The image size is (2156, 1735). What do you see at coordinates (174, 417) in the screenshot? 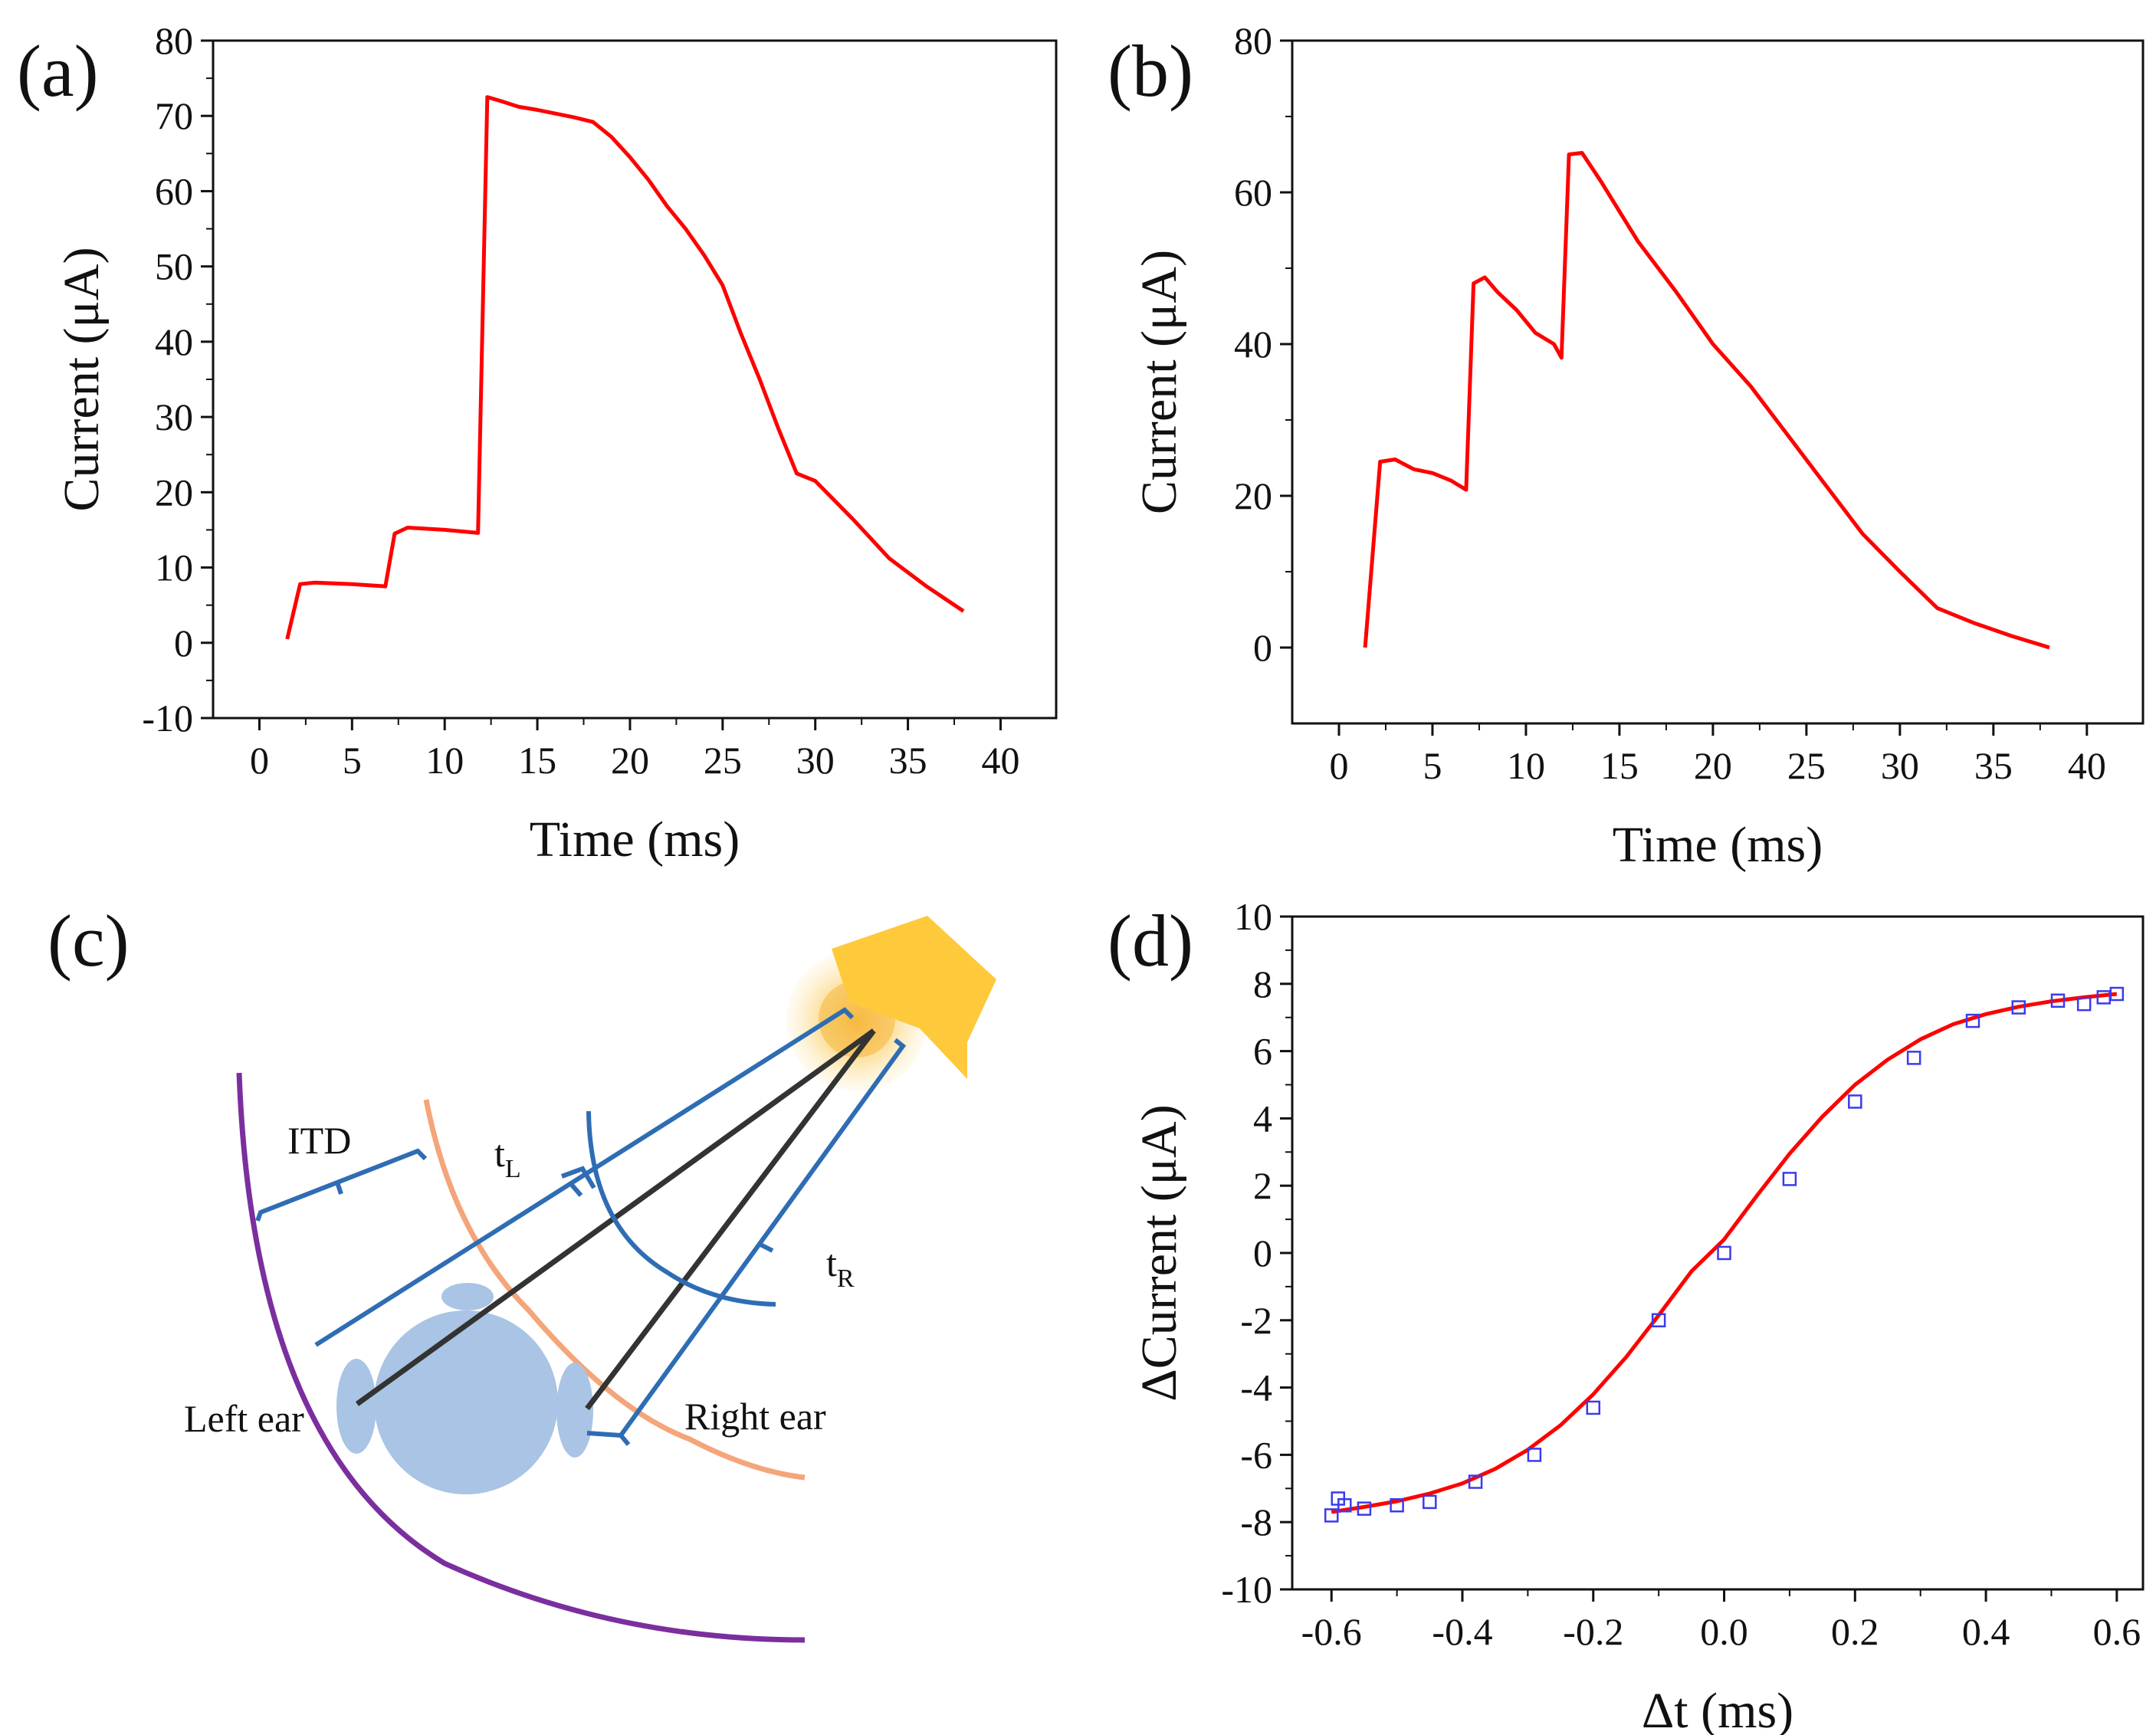
I see `y-tick-label: 30` at bounding box center [174, 417].